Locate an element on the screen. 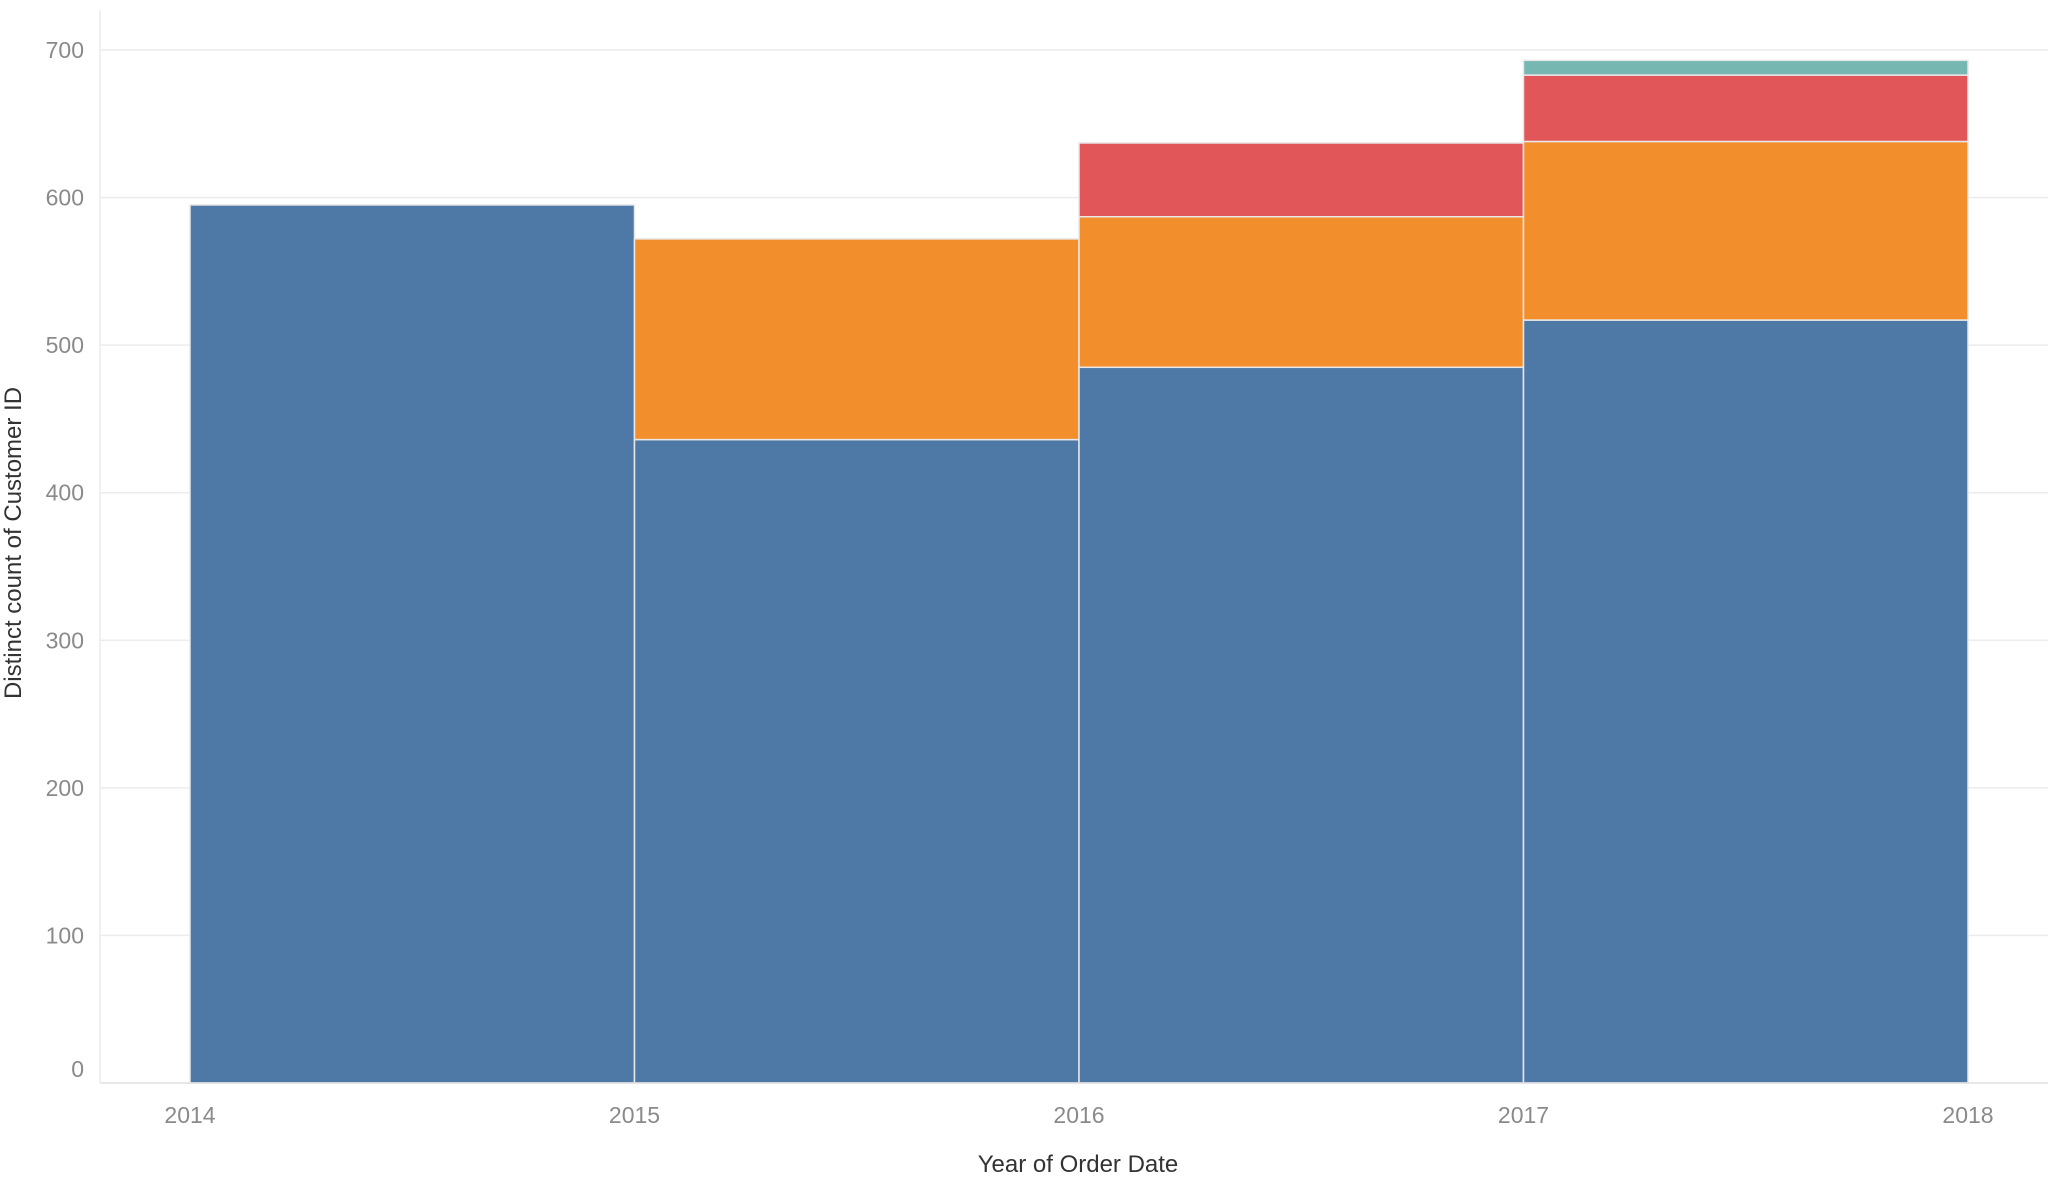 Image resolution: width=2048 pixels, height=1200 pixels. y-tick-label: 100 is located at coordinates (65, 935).